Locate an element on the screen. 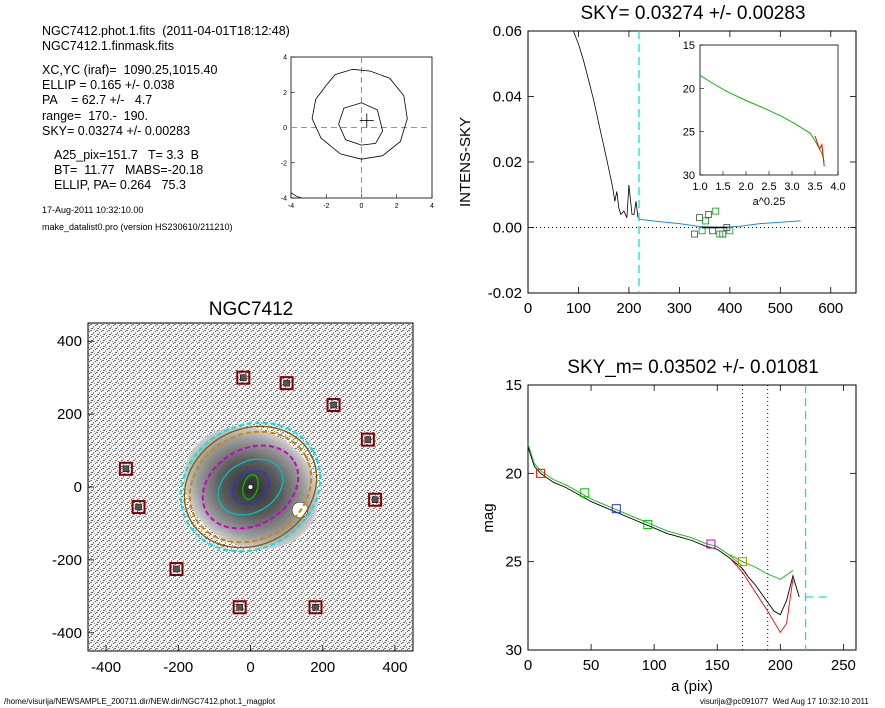  sky-xtick-label: 600 is located at coordinates (830, 308).